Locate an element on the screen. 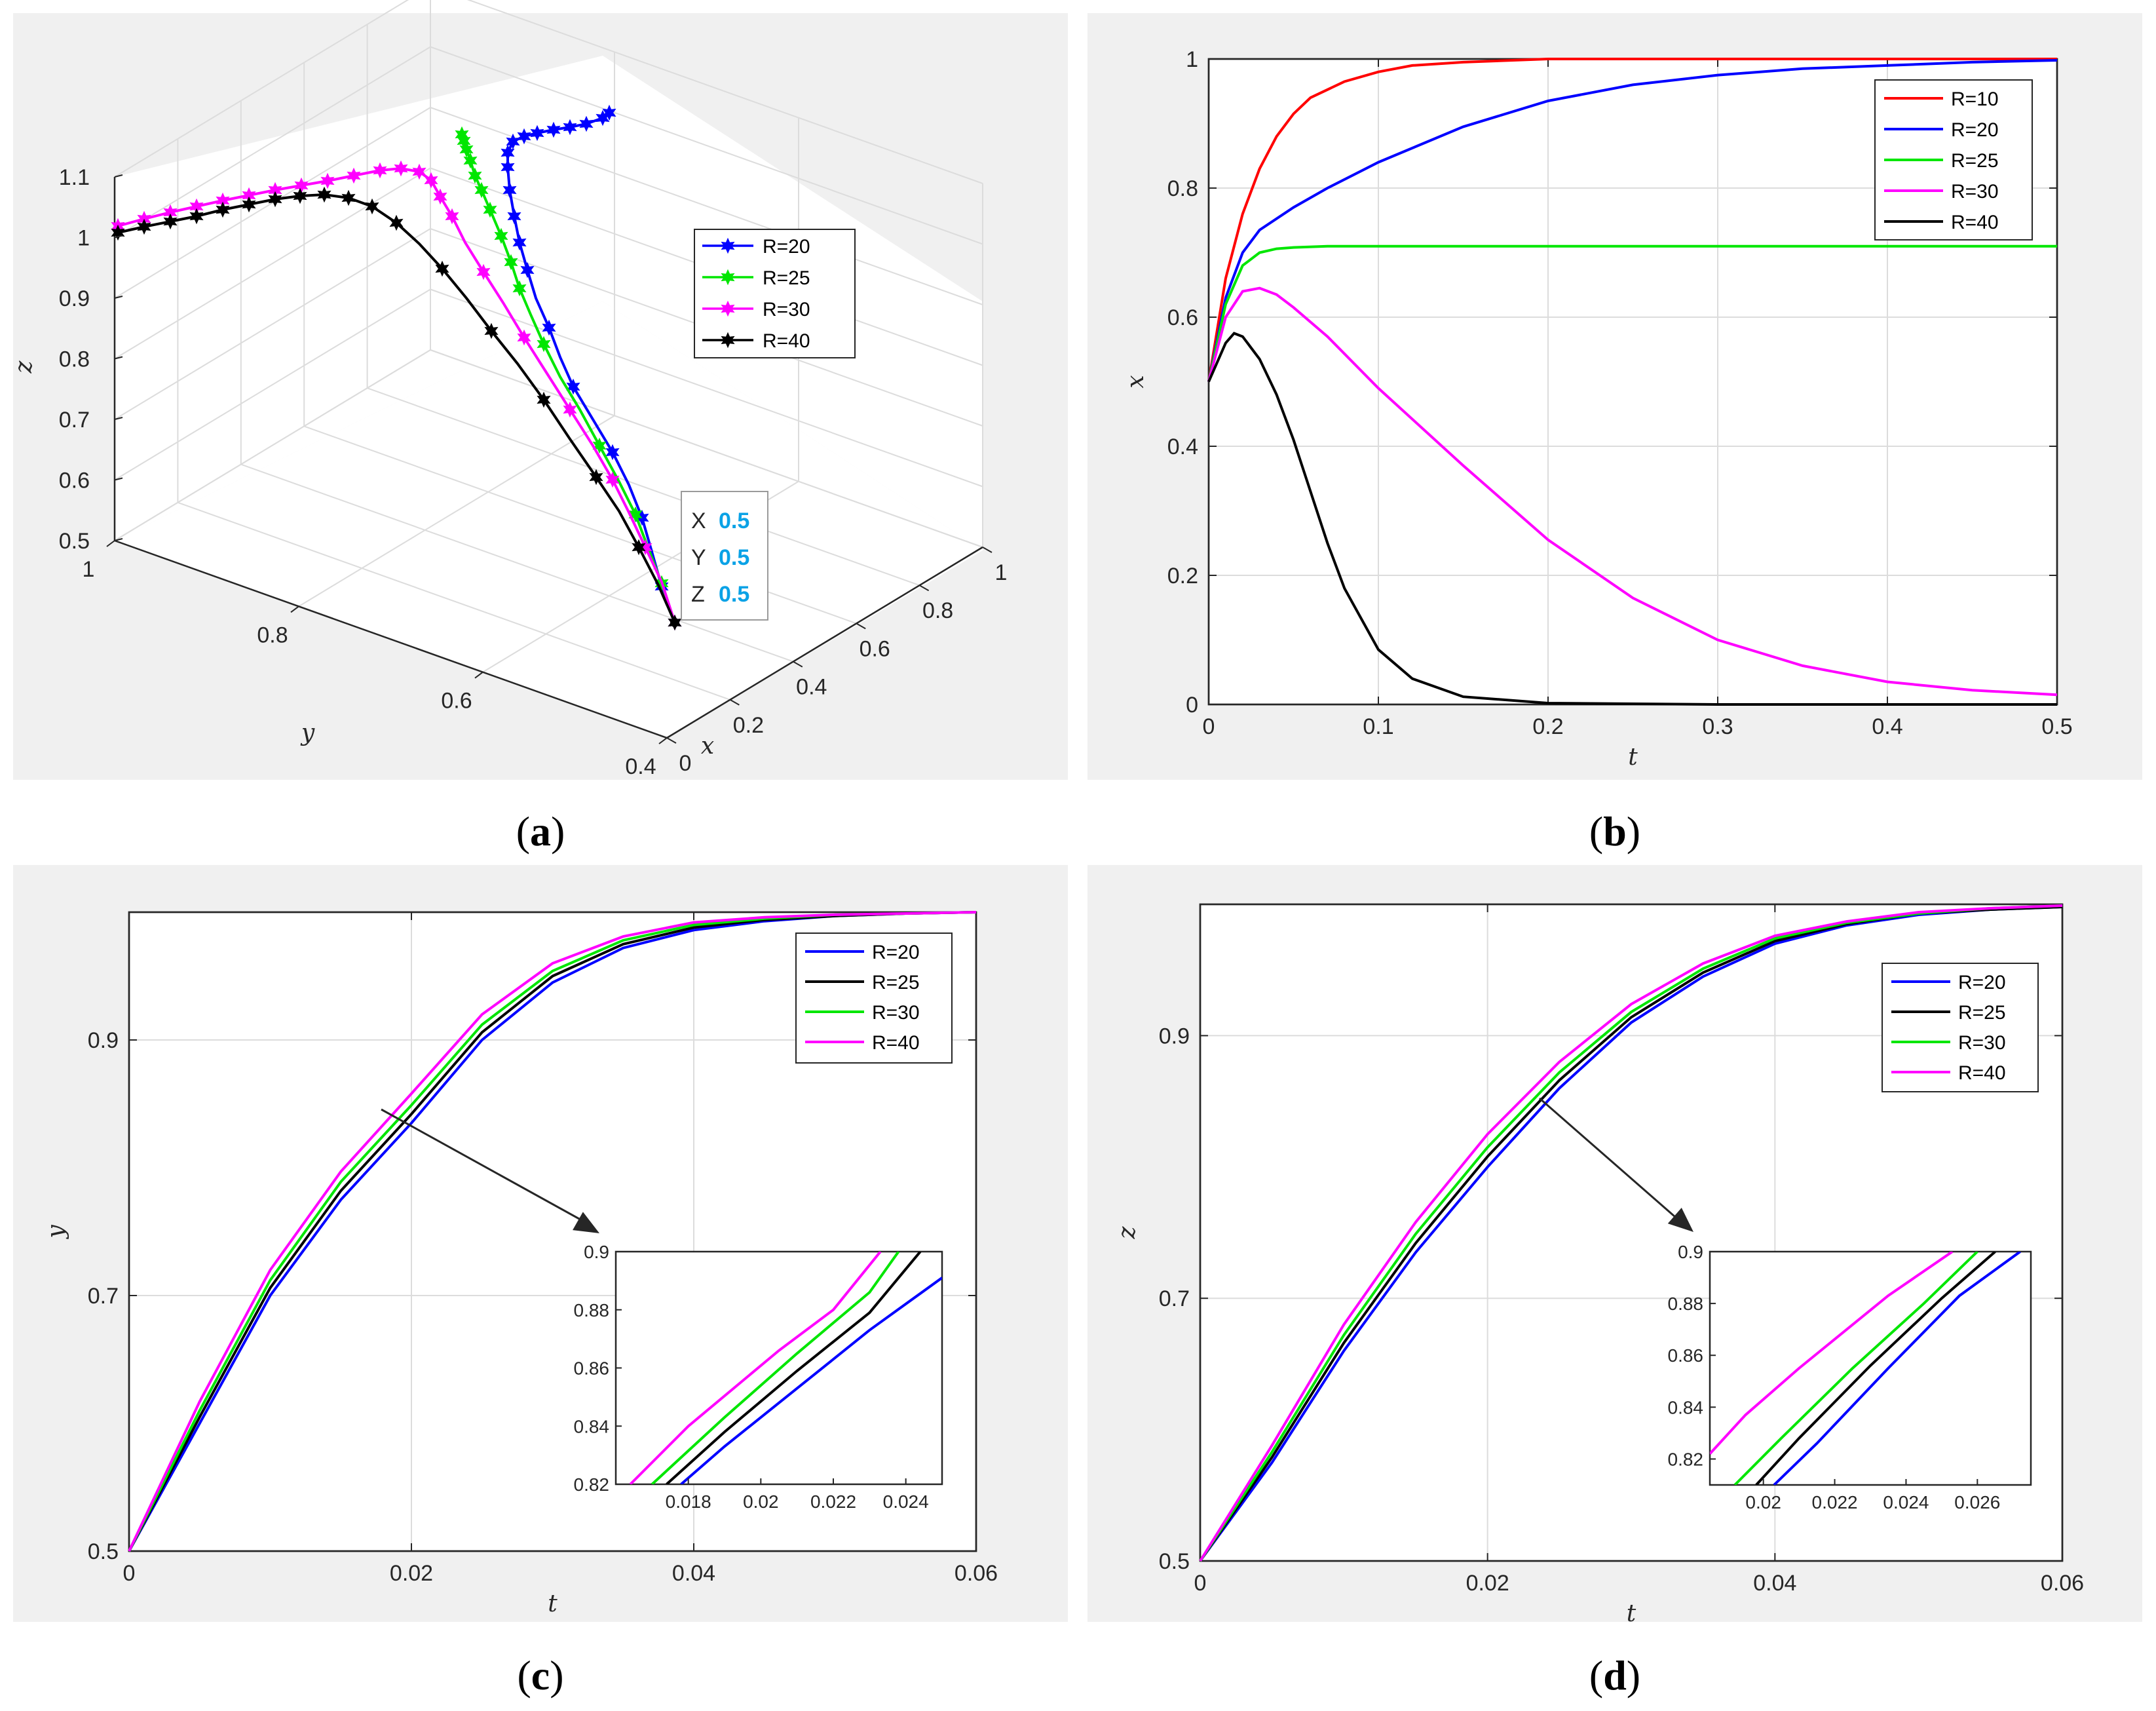 The height and width of the screenshot is (1711, 2156). series-line-R=40 is located at coordinates (552, 1231).